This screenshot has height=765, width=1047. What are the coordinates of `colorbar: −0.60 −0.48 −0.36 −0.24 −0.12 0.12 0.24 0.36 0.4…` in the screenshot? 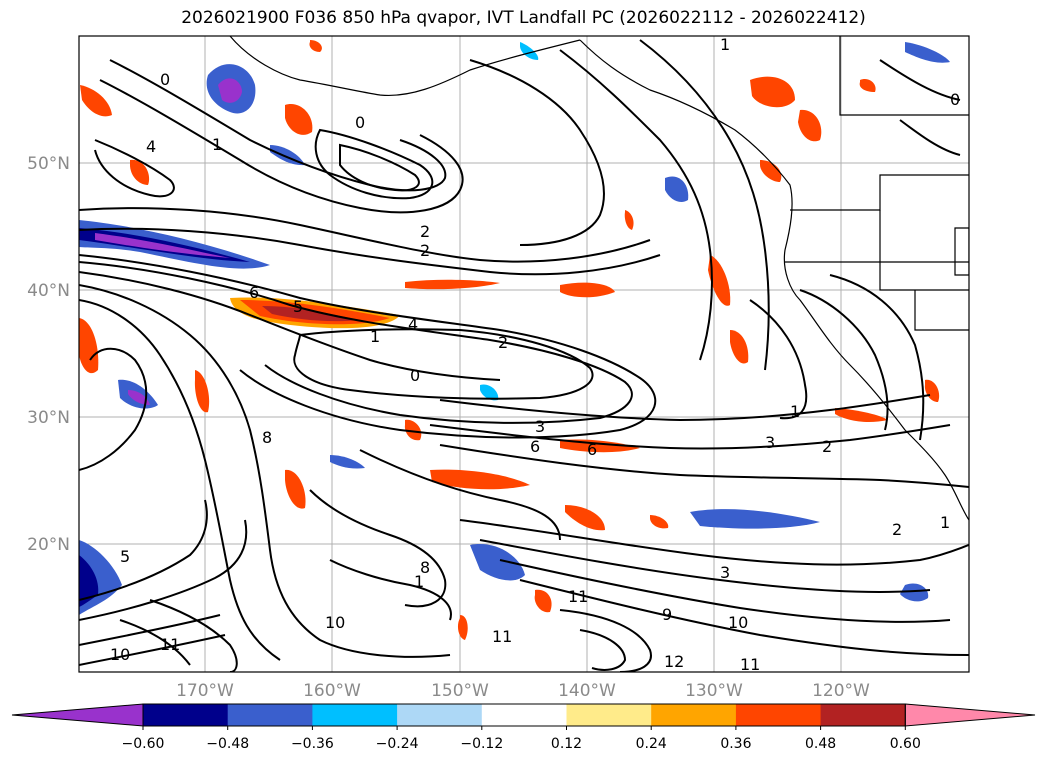 It's located at (523, 727).